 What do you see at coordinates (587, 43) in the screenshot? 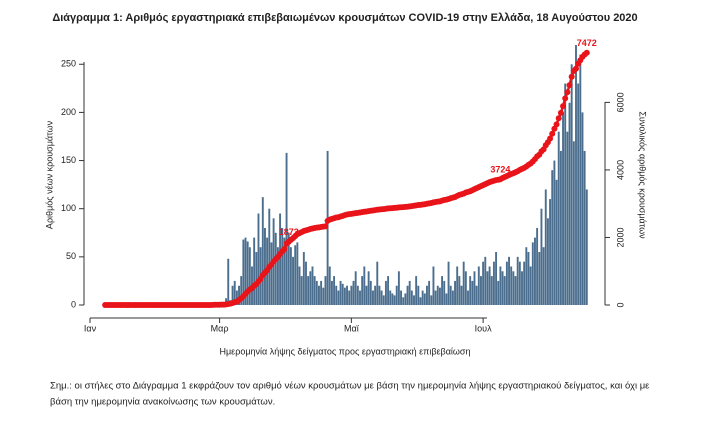
I see `annotation: 7472` at bounding box center [587, 43].